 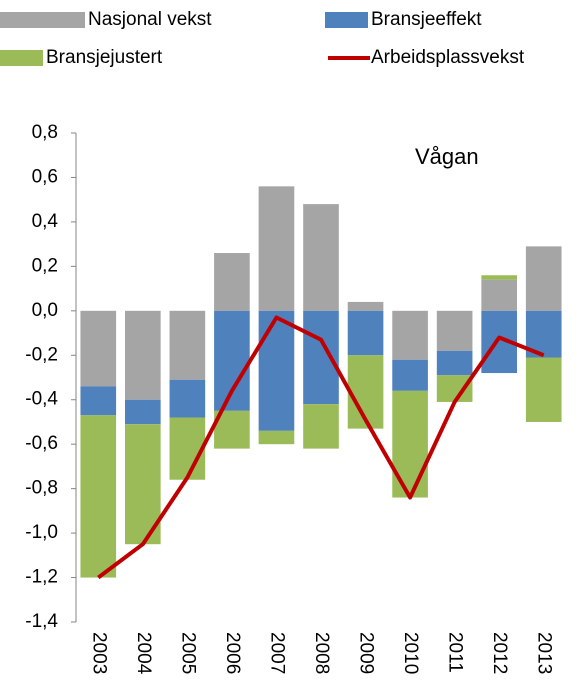 What do you see at coordinates (187, 653) in the screenshot?
I see `x-tick-label: 2005` at bounding box center [187, 653].